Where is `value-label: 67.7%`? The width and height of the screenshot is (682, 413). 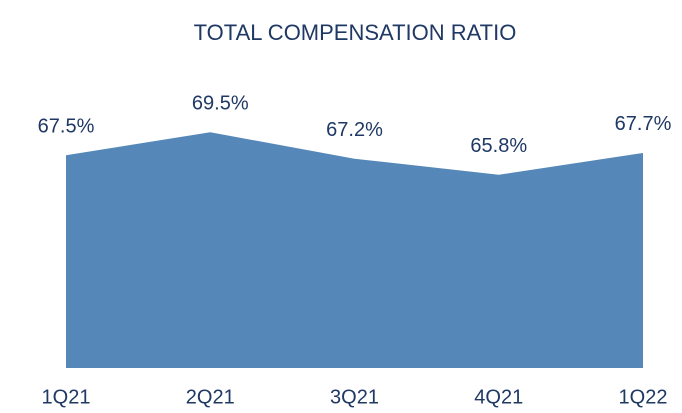
value-label: 67.7% is located at coordinates (643, 124).